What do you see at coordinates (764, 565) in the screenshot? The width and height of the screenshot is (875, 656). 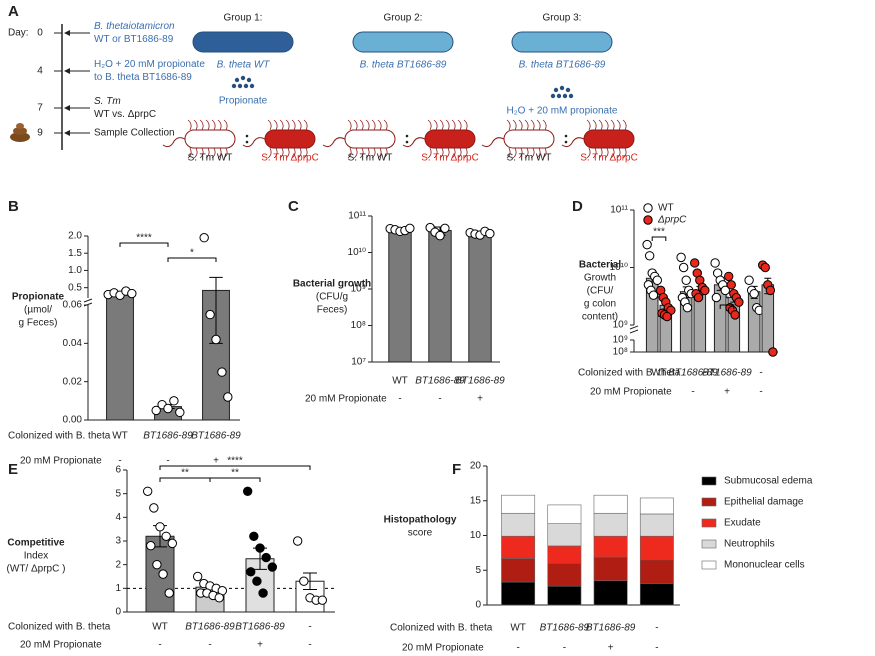 I see `legend-label: Mononuclear cells` at bounding box center [764, 565].